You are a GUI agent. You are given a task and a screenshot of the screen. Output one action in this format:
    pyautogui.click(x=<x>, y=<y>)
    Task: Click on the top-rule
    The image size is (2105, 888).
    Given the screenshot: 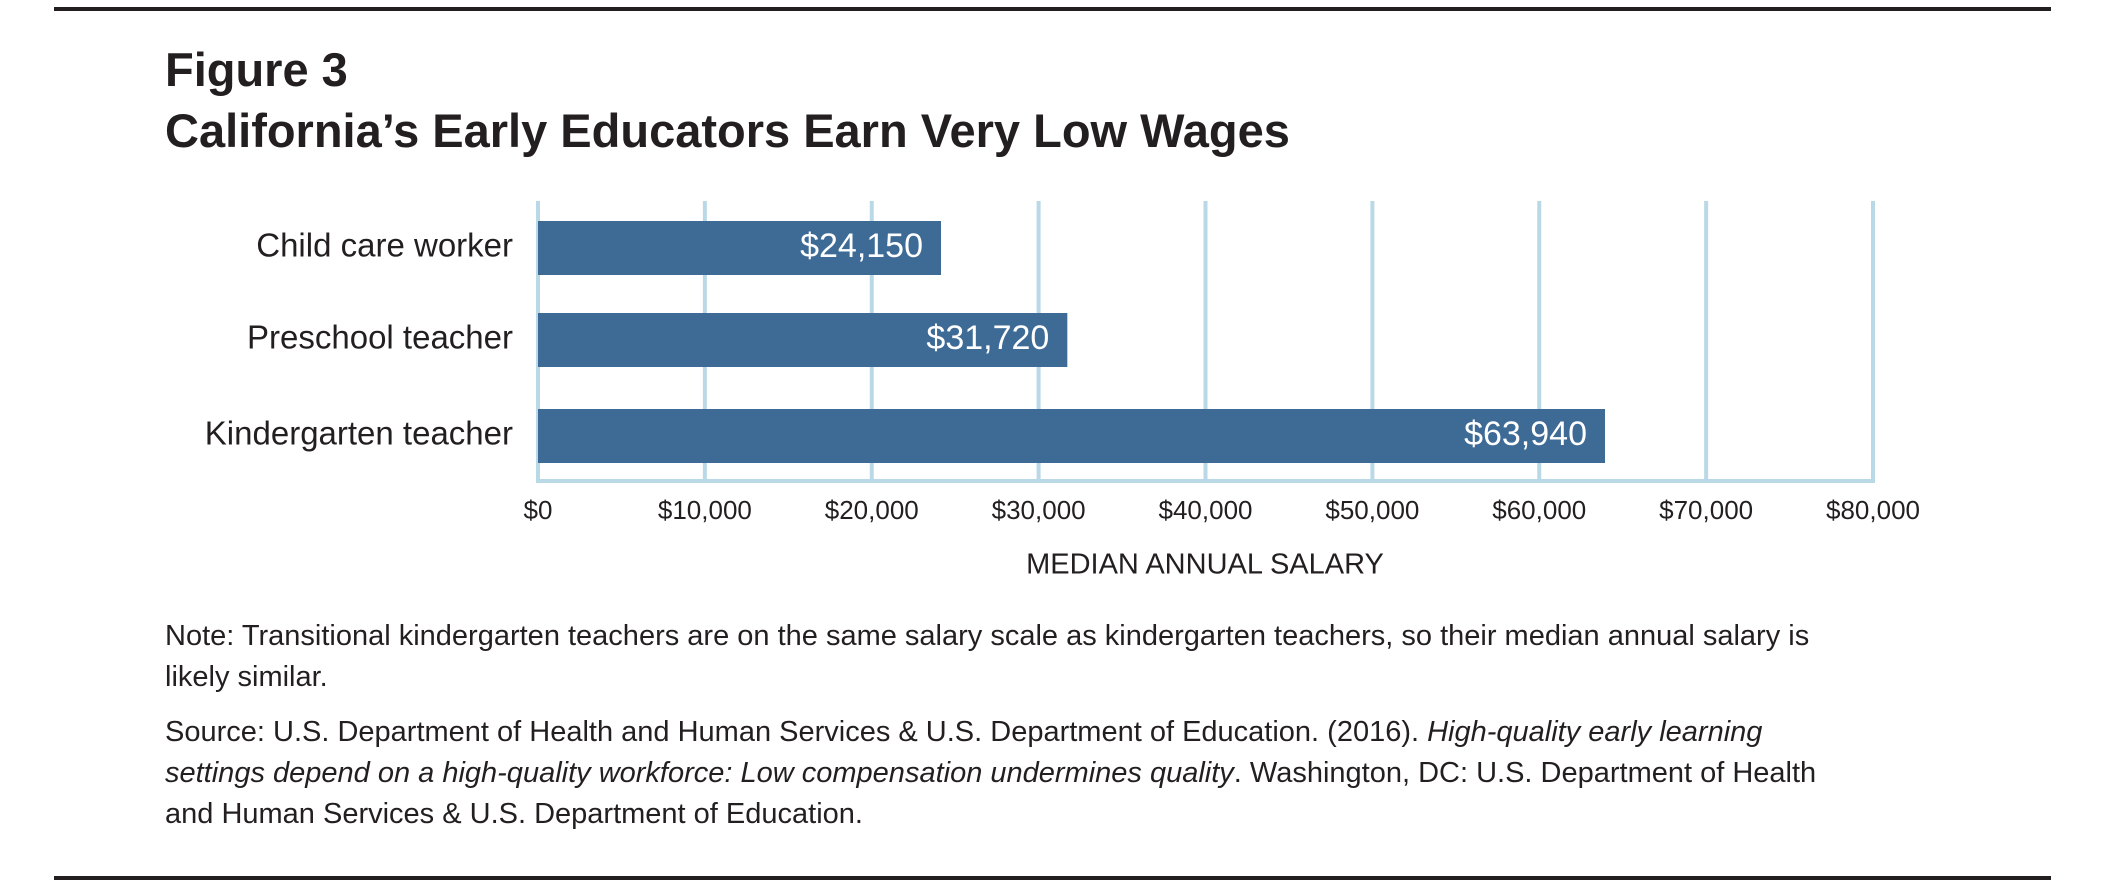 What is the action you would take?
    pyautogui.click(x=1052, y=9)
    